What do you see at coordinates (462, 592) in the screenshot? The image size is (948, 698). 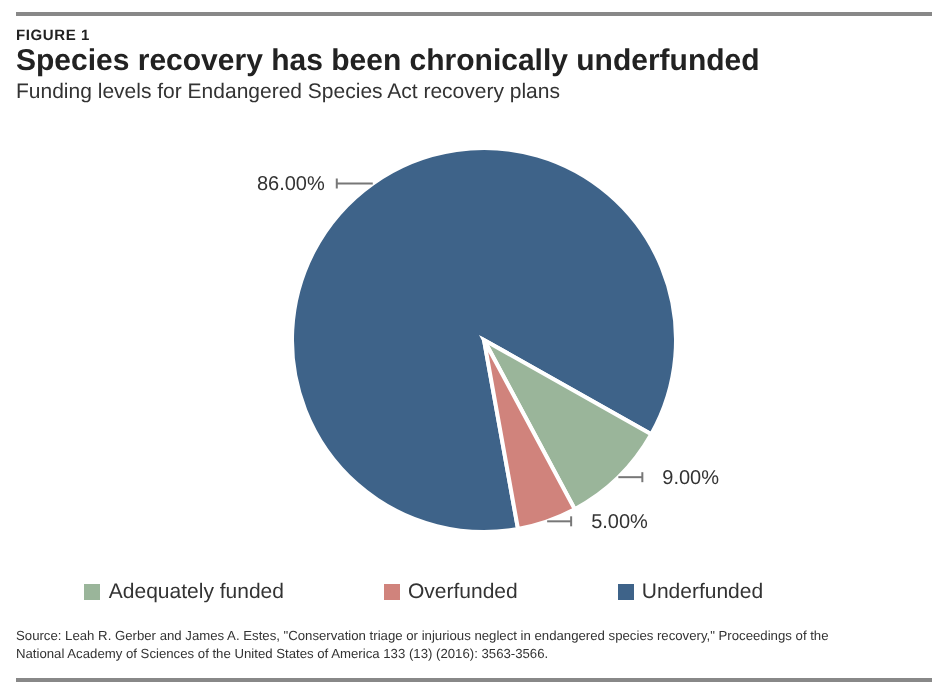 I see `legend-label: Overfunded` at bounding box center [462, 592].